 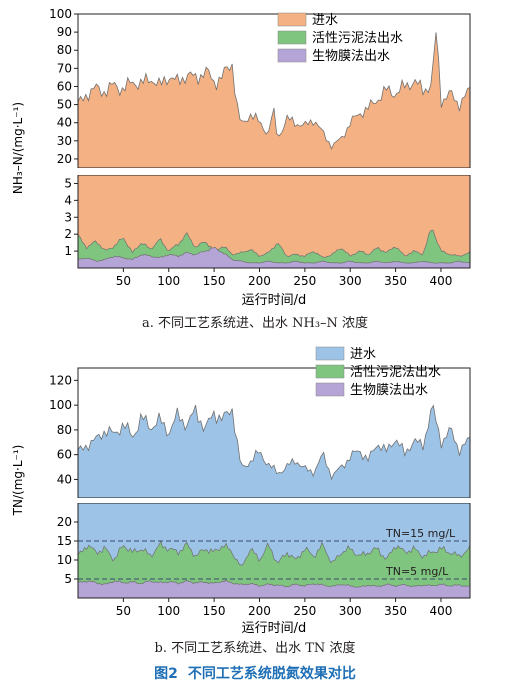 What do you see at coordinates (64, 105) in the screenshot?
I see `y-tick-label: 50` at bounding box center [64, 105].